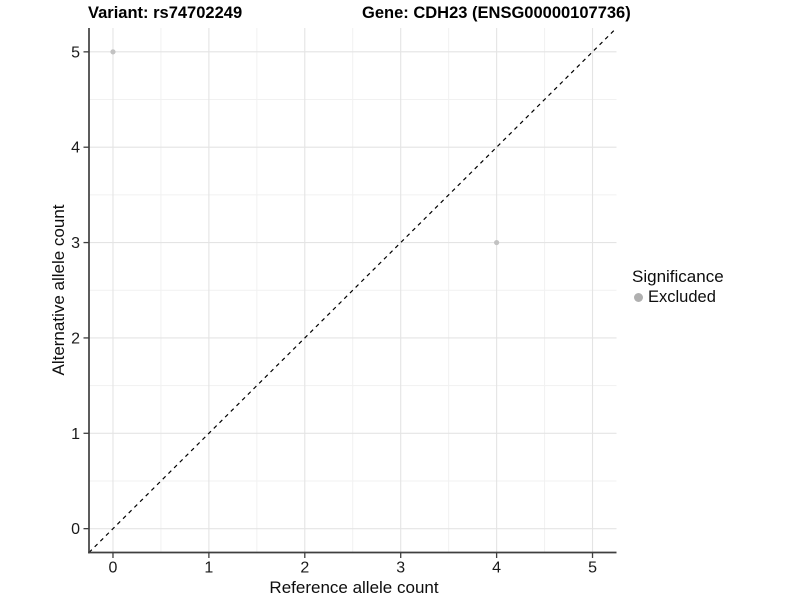 This screenshot has height=600, width=800. Describe the element at coordinates (75, 434) in the screenshot. I see `y-tick-label: 1` at that location.